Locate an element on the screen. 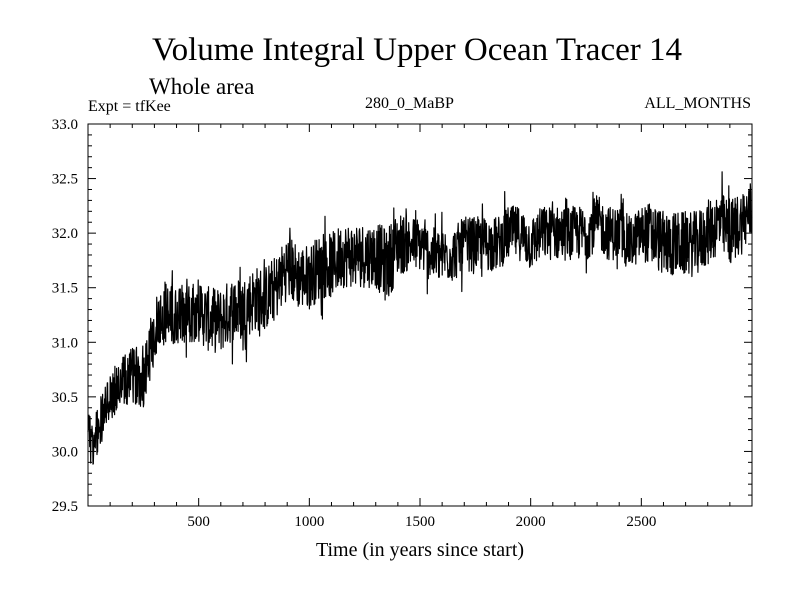 This screenshot has height=600, width=800. y-tick-label: 30.5 is located at coordinates (65, 398).